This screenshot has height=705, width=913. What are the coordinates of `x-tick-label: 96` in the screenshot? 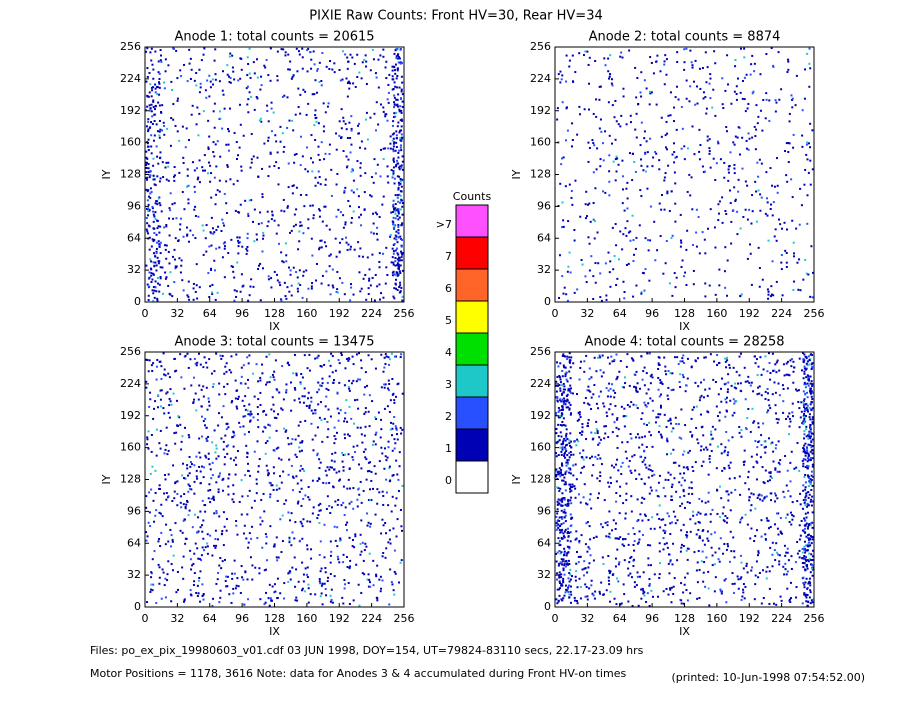 It's located at (652, 313).